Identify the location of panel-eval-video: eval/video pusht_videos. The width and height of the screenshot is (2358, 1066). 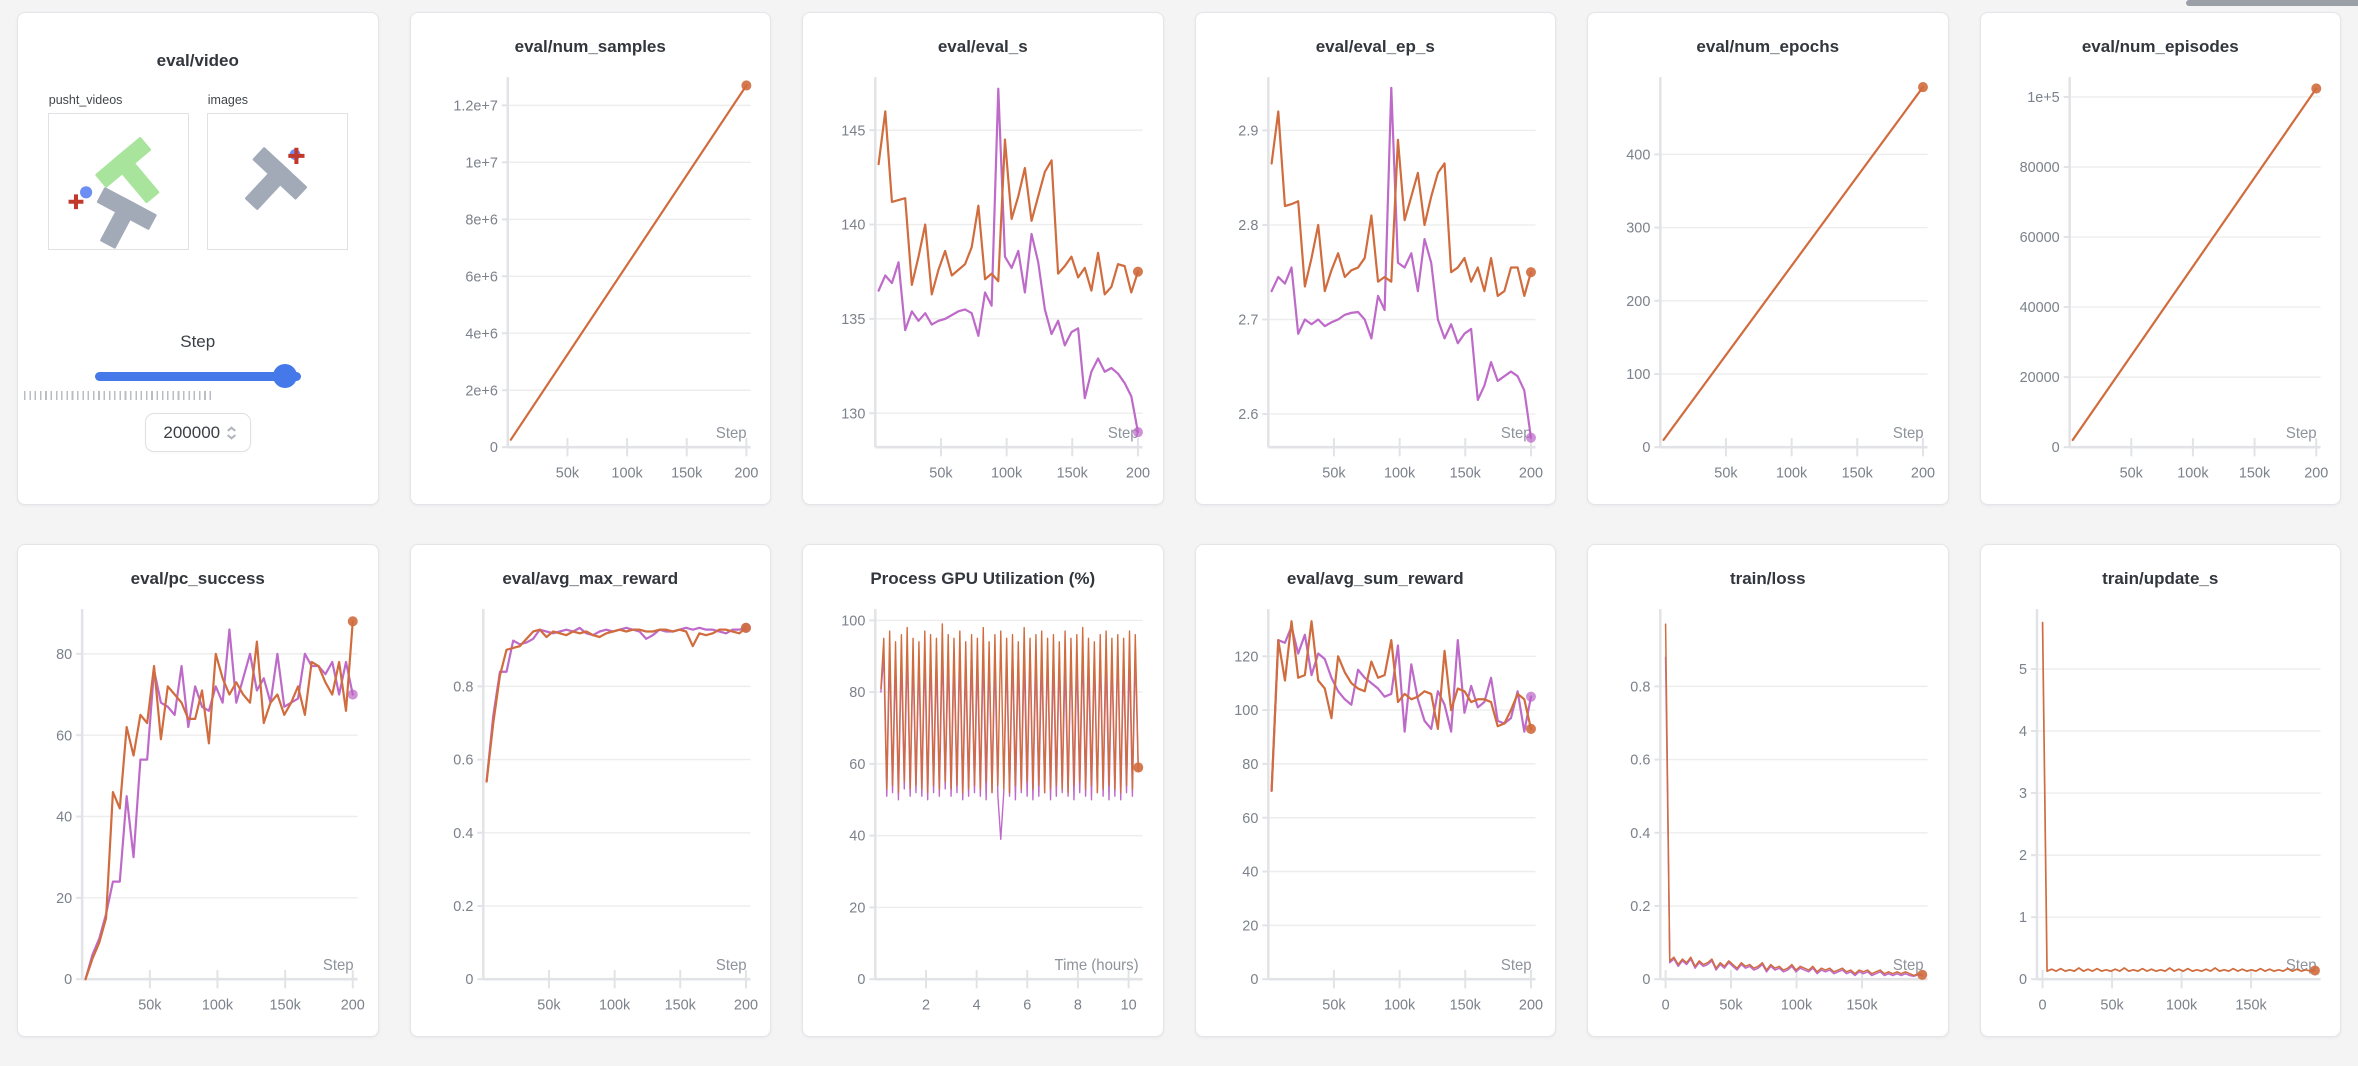
(198, 258).